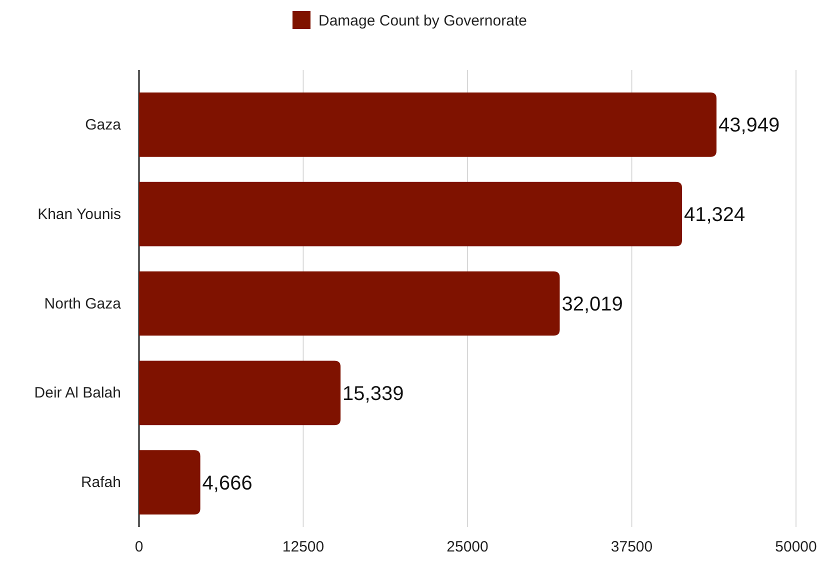  What do you see at coordinates (592, 305) in the screenshot?
I see `data-label: 32,019` at bounding box center [592, 305].